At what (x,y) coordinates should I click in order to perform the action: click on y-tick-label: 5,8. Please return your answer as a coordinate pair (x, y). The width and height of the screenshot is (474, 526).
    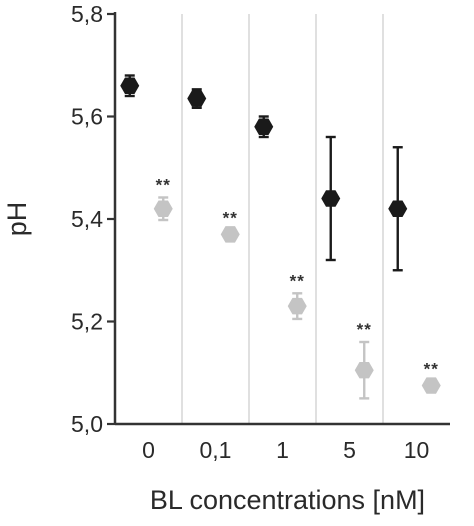
    Looking at the image, I should click on (87, 14).